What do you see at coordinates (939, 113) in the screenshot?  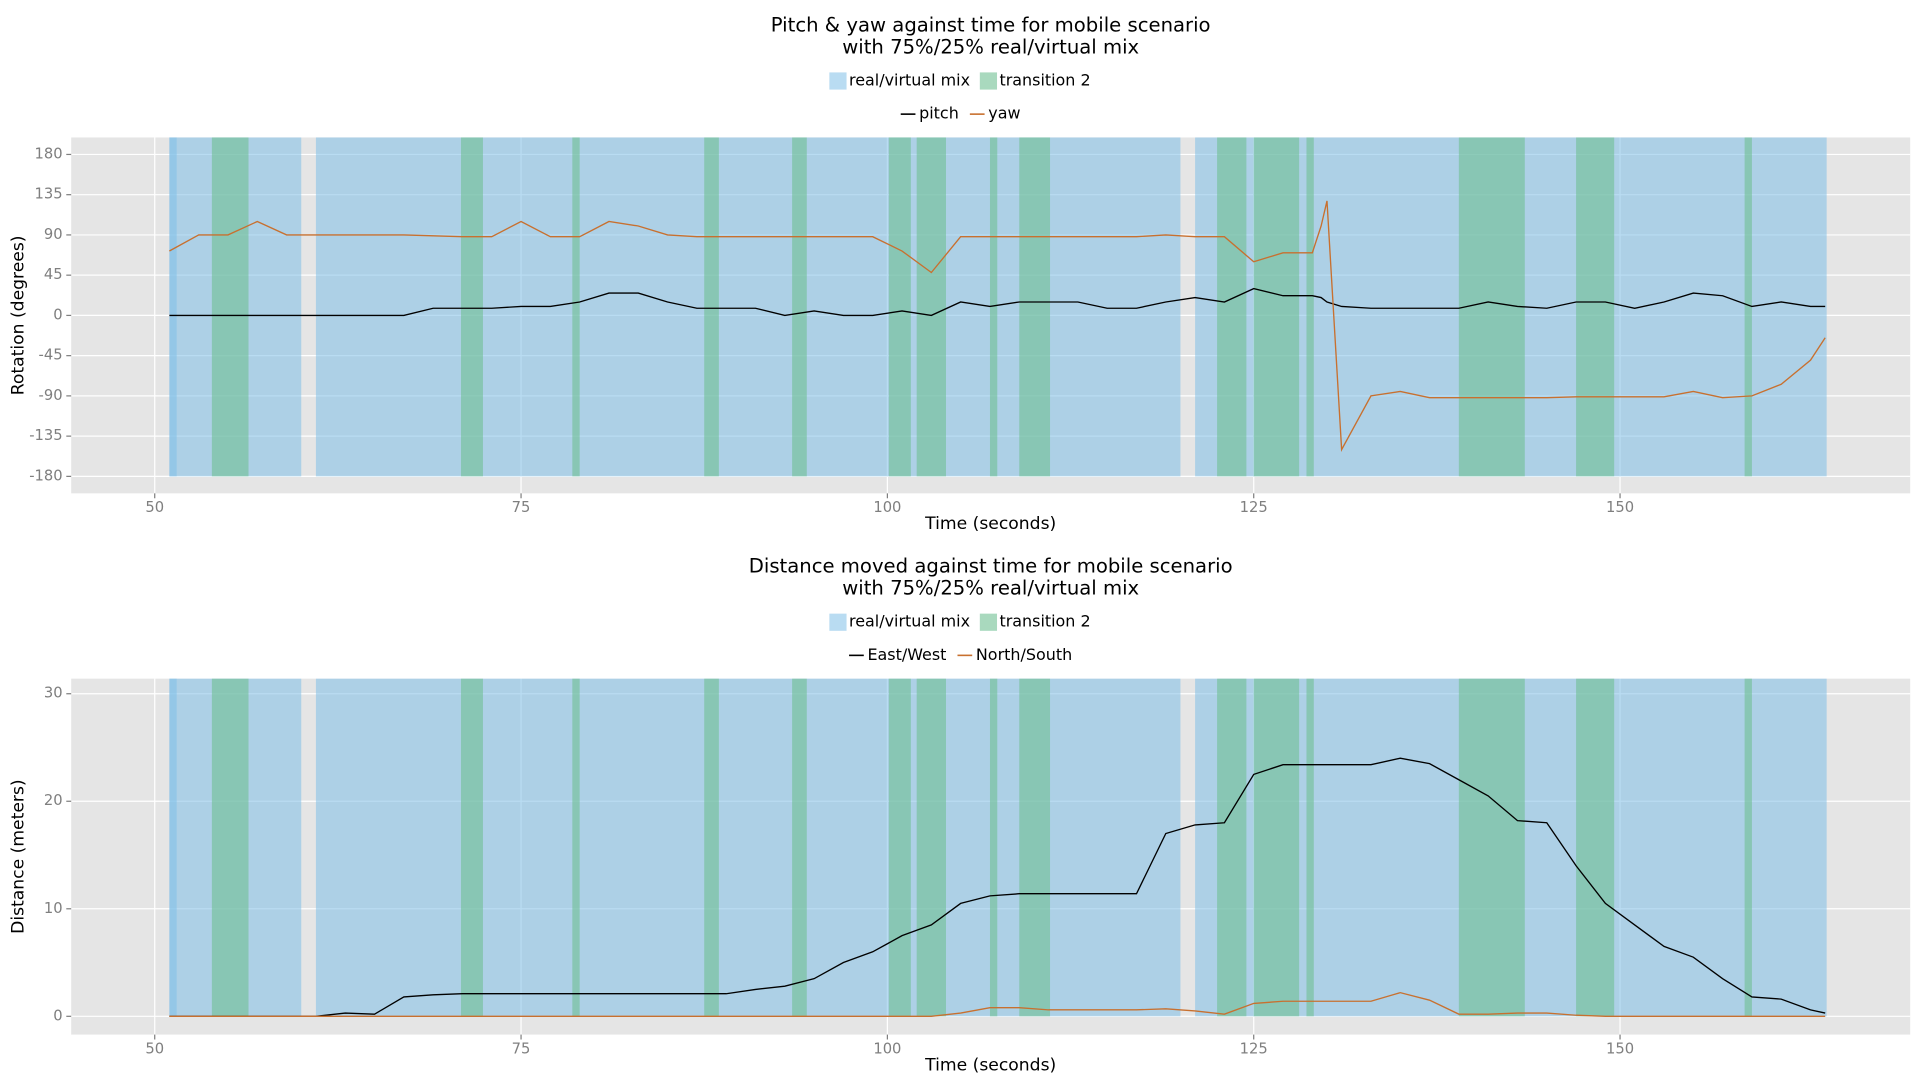 I see `legend-label: pitch` at bounding box center [939, 113].